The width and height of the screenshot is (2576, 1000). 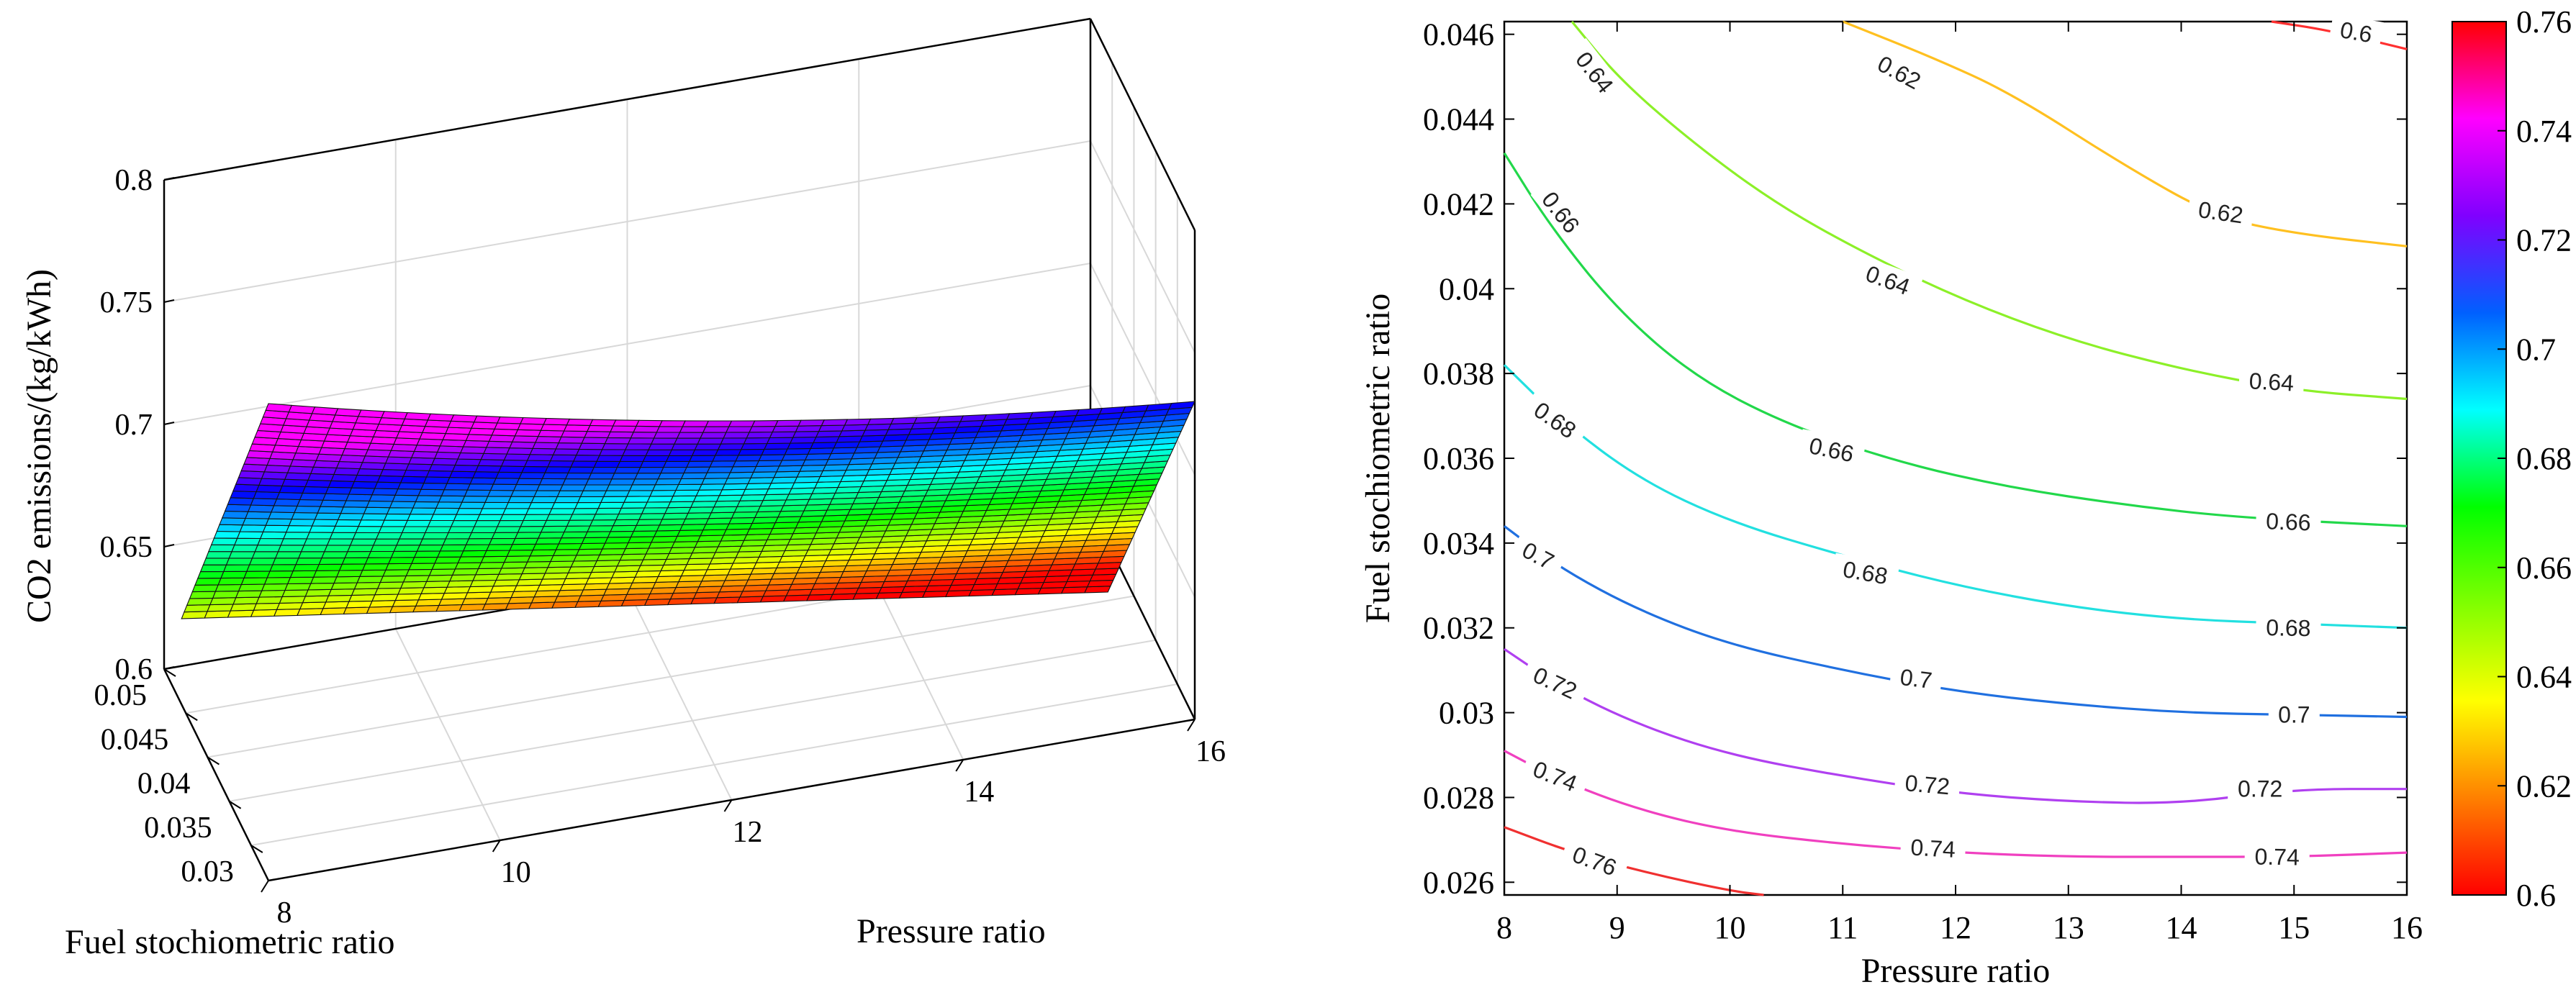 I want to click on floor-gridline, so click(x=692, y=720).